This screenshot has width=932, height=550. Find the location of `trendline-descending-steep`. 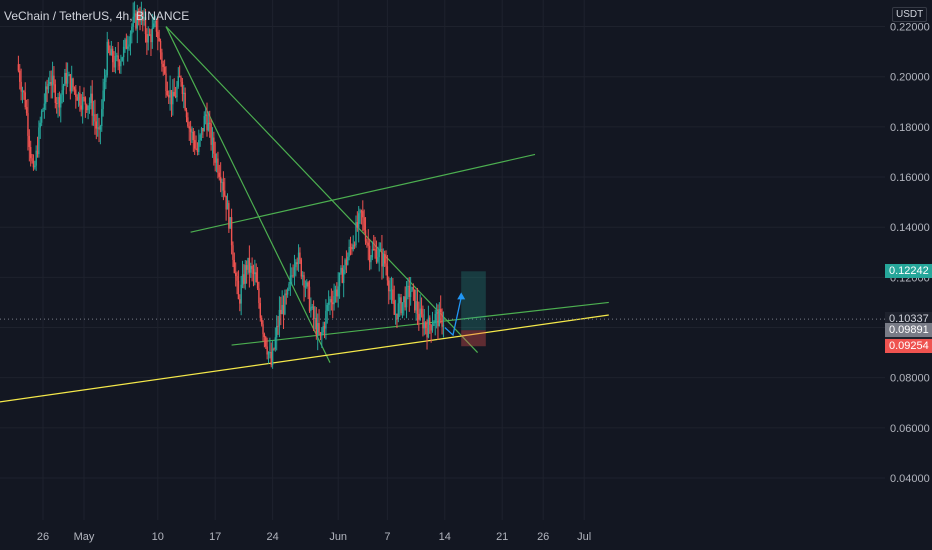

trendline-descending-steep is located at coordinates (248, 194).